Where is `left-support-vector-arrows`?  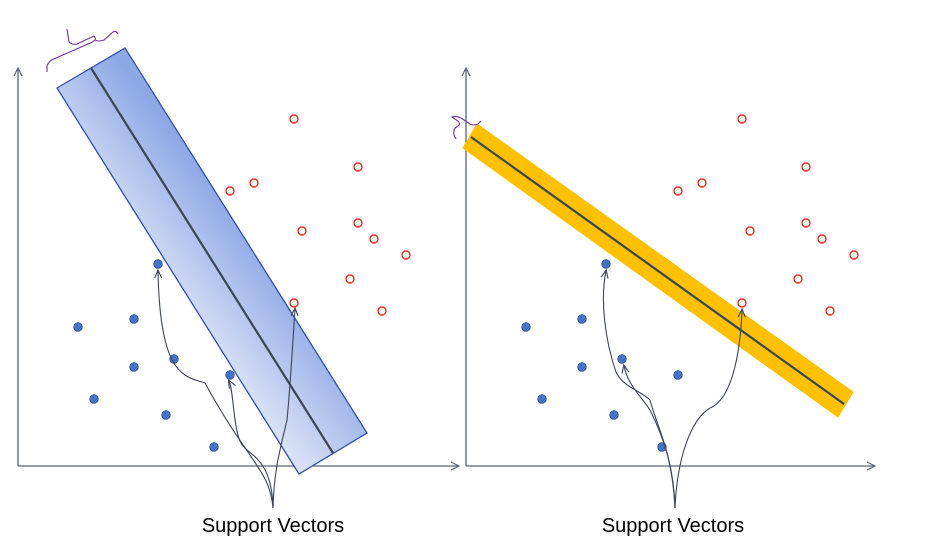
left-support-vector-arrows is located at coordinates (226, 390).